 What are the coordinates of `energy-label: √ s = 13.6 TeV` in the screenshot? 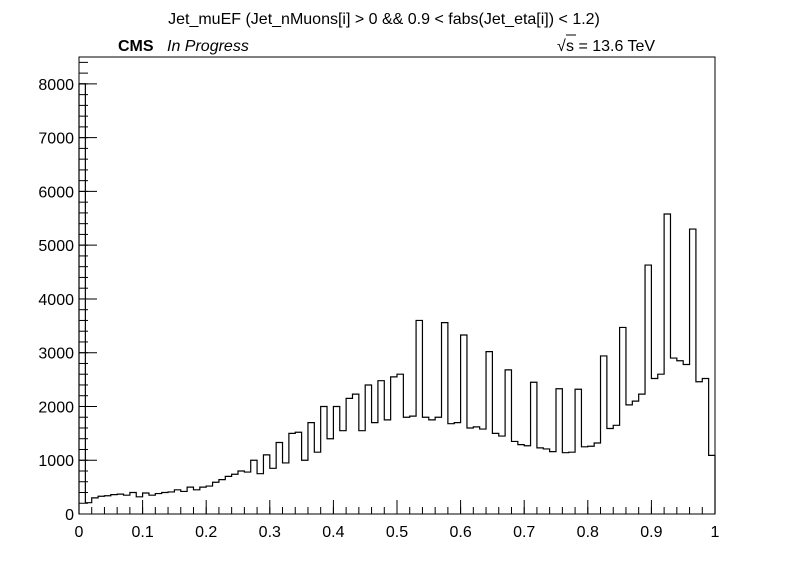 It's located at (606, 44).